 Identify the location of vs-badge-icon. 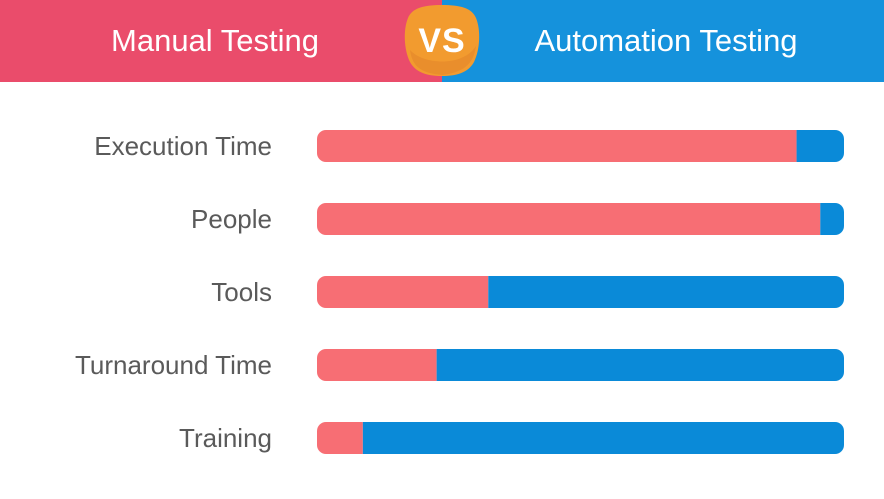
(442, 40).